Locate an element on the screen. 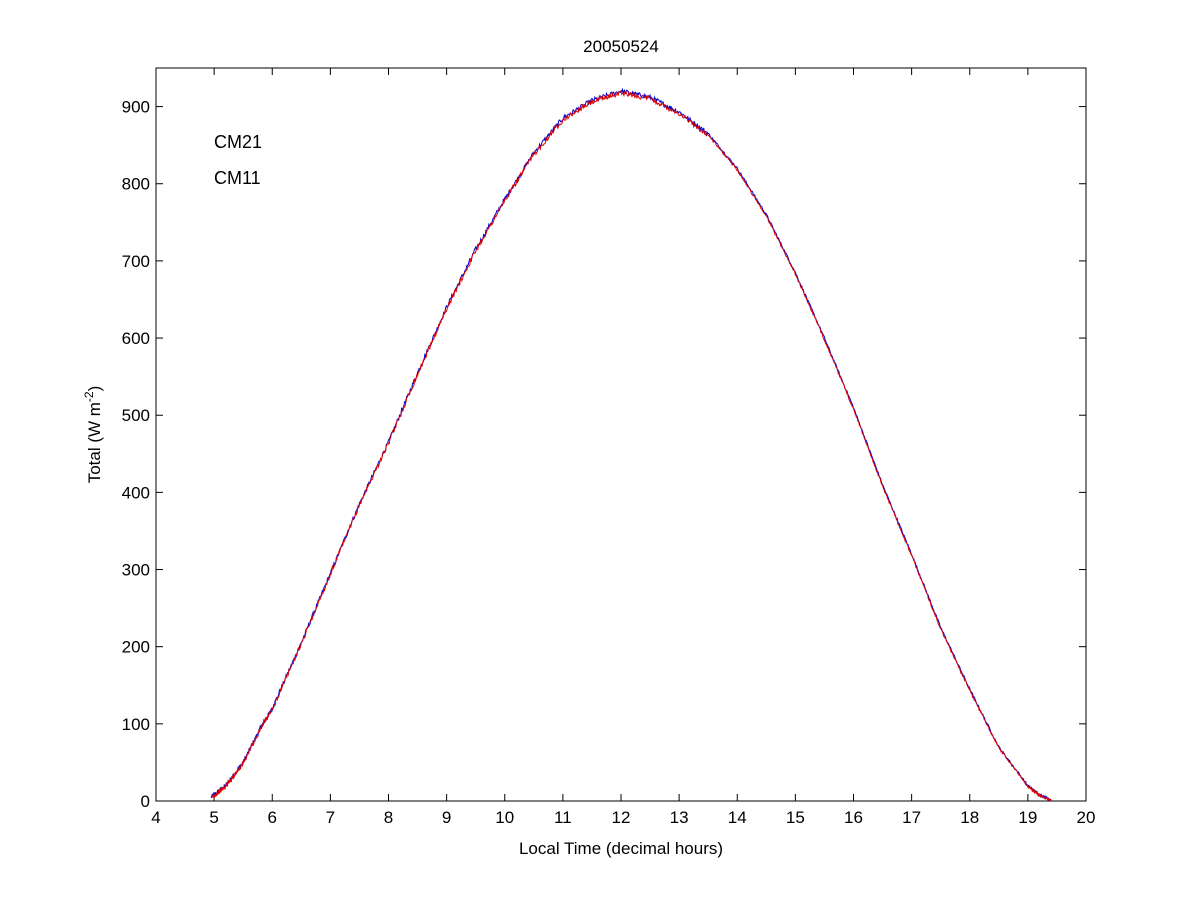  y-axis-label-main: Total (W m is located at coordinates (94, 442).